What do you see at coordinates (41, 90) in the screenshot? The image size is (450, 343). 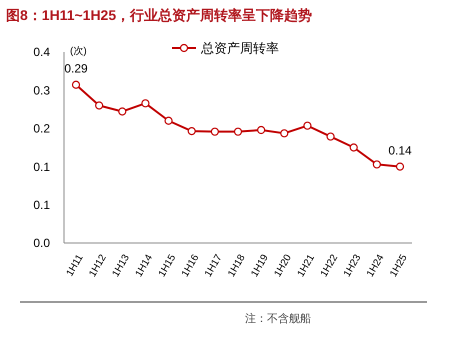 I see `y-tick-label: 0.3` at bounding box center [41, 90].